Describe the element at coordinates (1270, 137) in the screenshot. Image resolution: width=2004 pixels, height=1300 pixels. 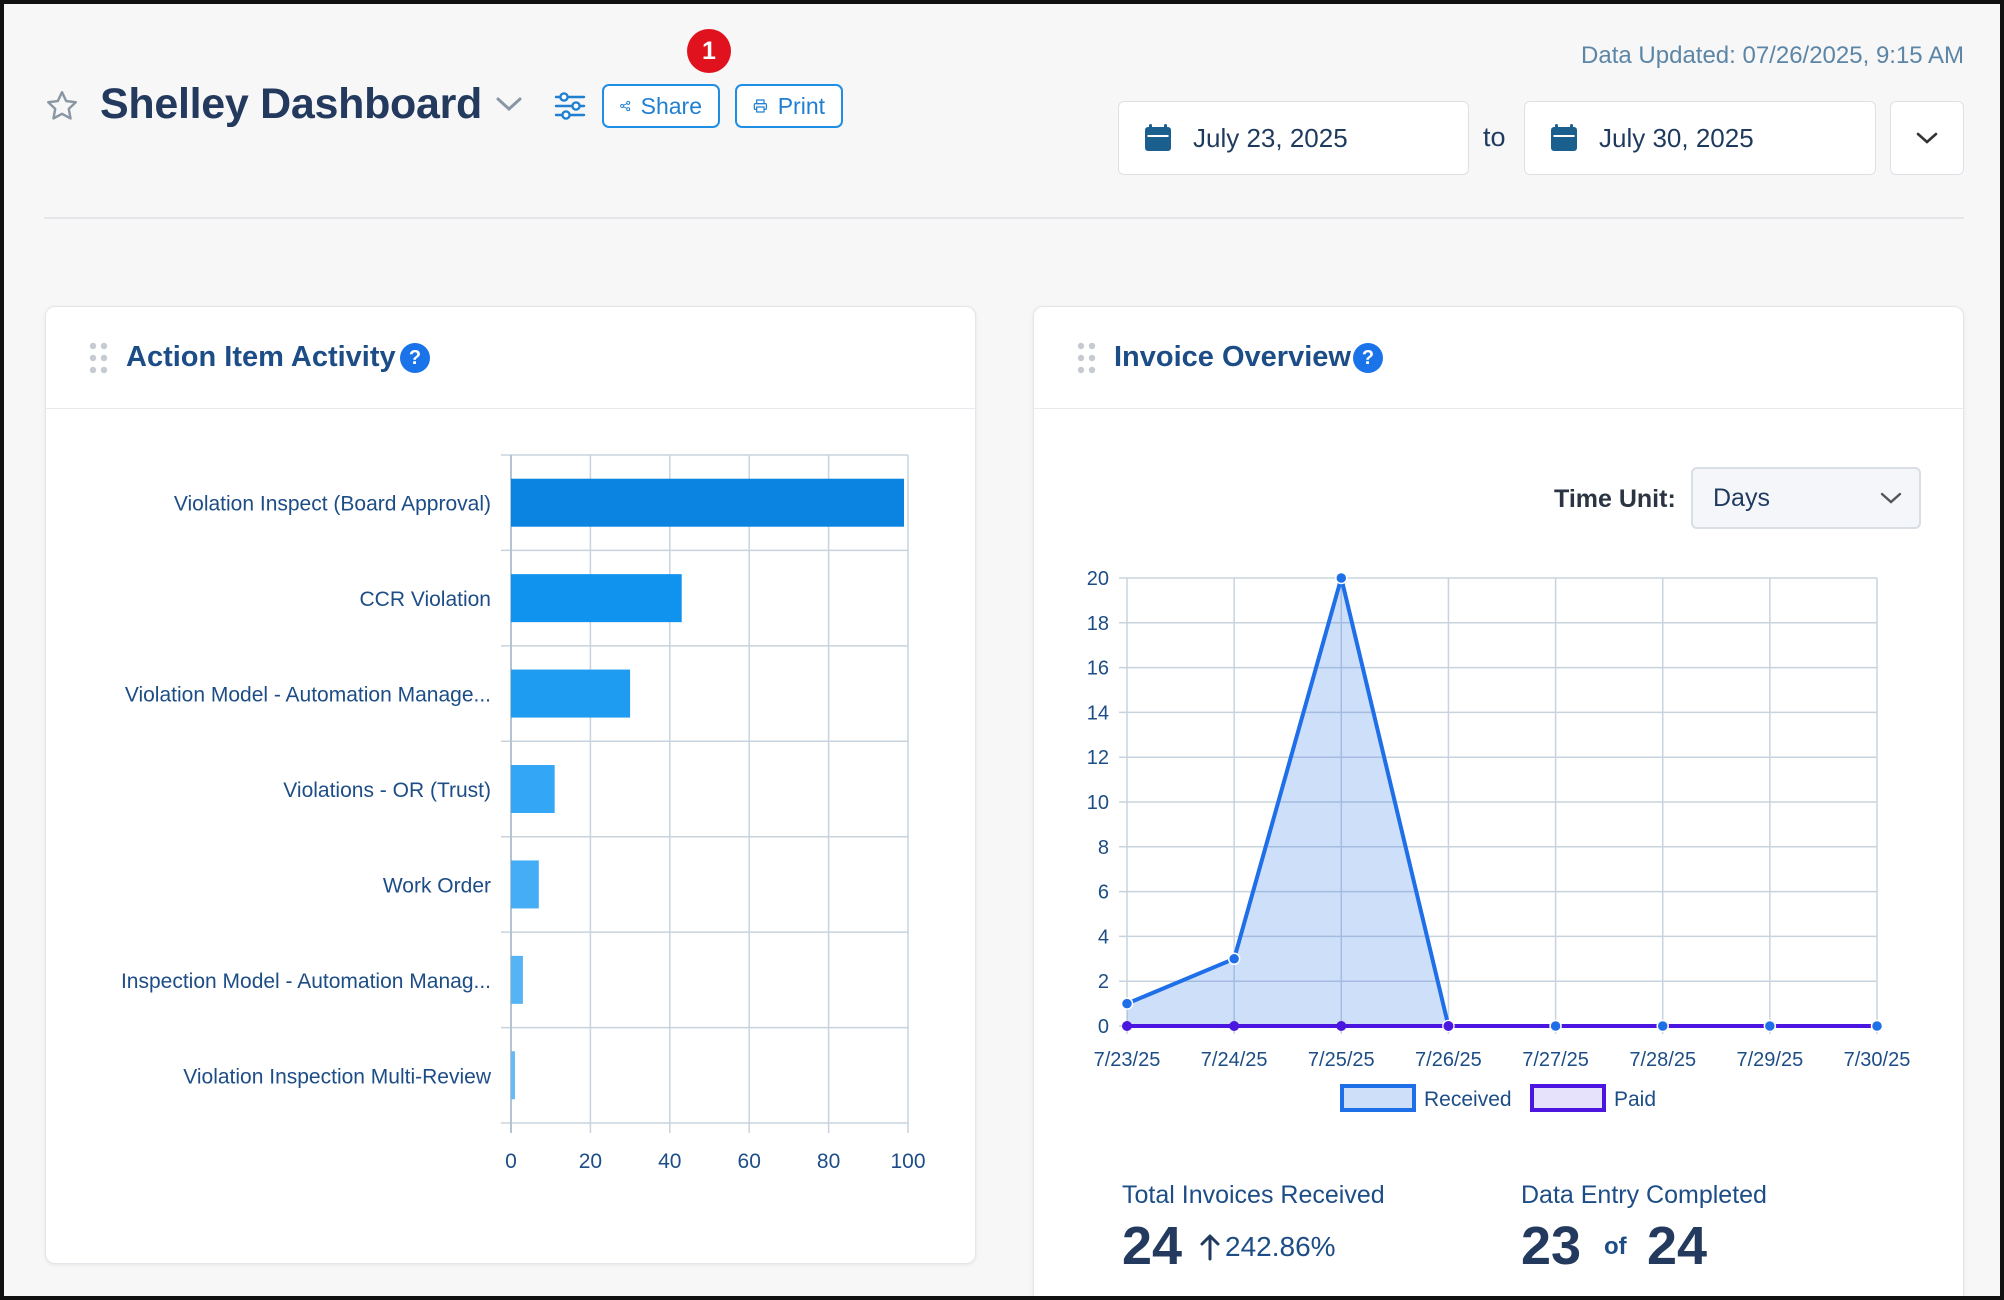
I see `start-date-value: July 23, 2025` at that location.